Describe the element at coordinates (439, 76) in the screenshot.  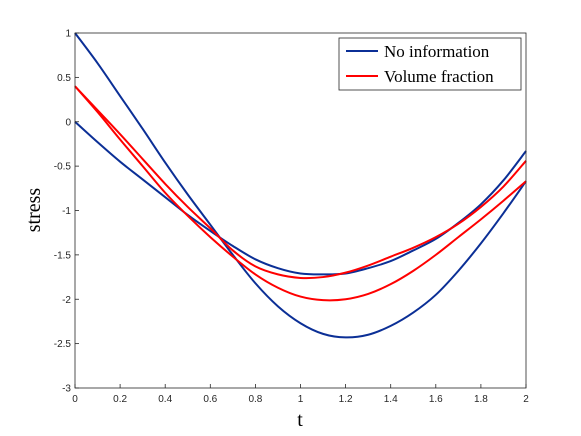
I see `legend-label-volume-fraction: Volume fraction` at that location.